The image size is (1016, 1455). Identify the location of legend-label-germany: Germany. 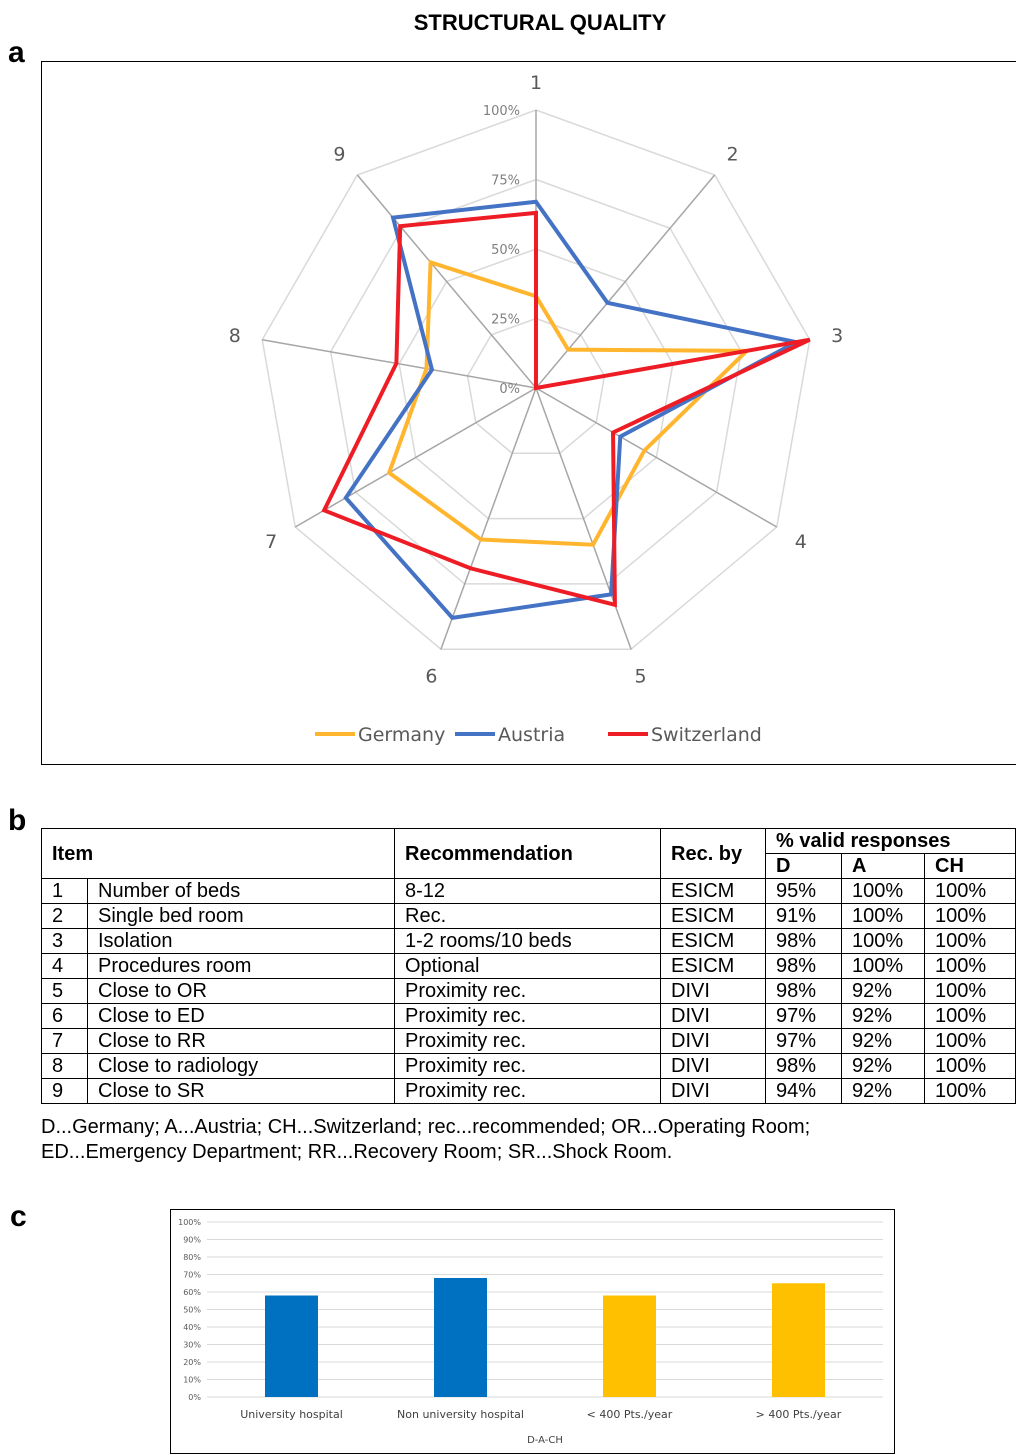
(401, 735).